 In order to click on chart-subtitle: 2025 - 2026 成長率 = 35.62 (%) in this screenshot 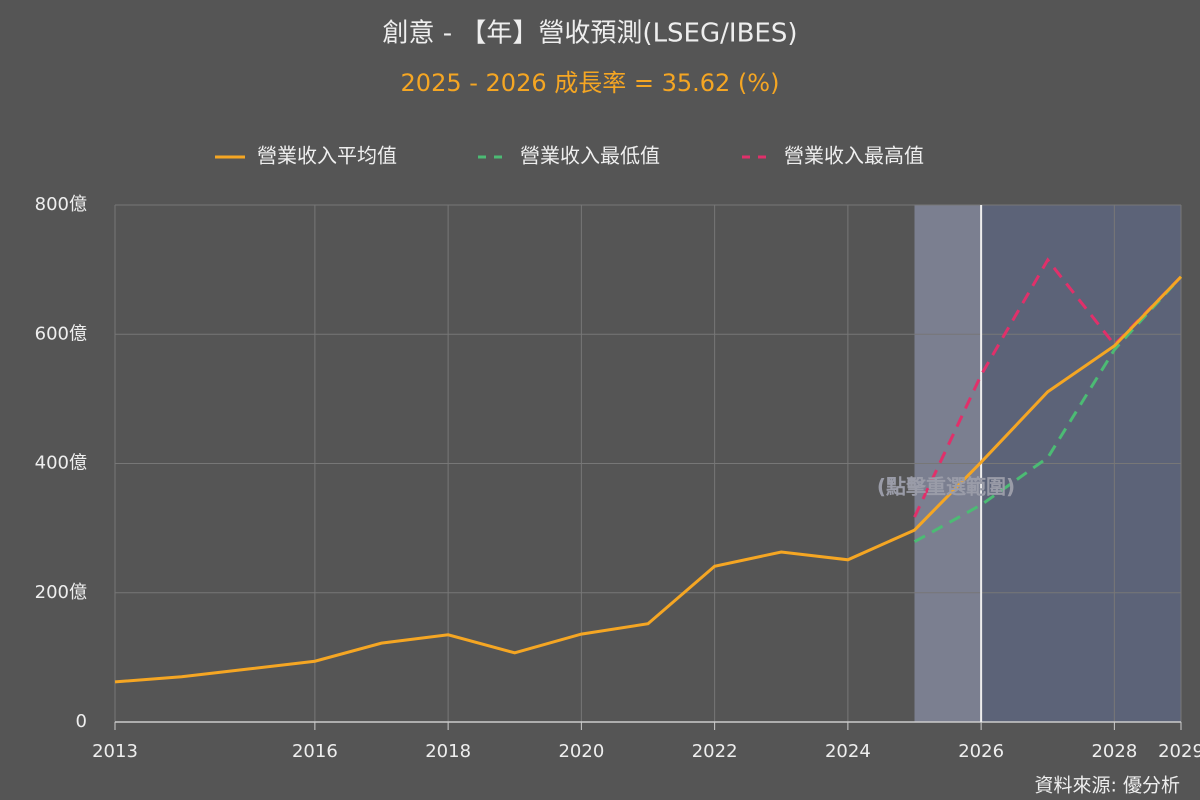, I will do `click(590, 83)`.